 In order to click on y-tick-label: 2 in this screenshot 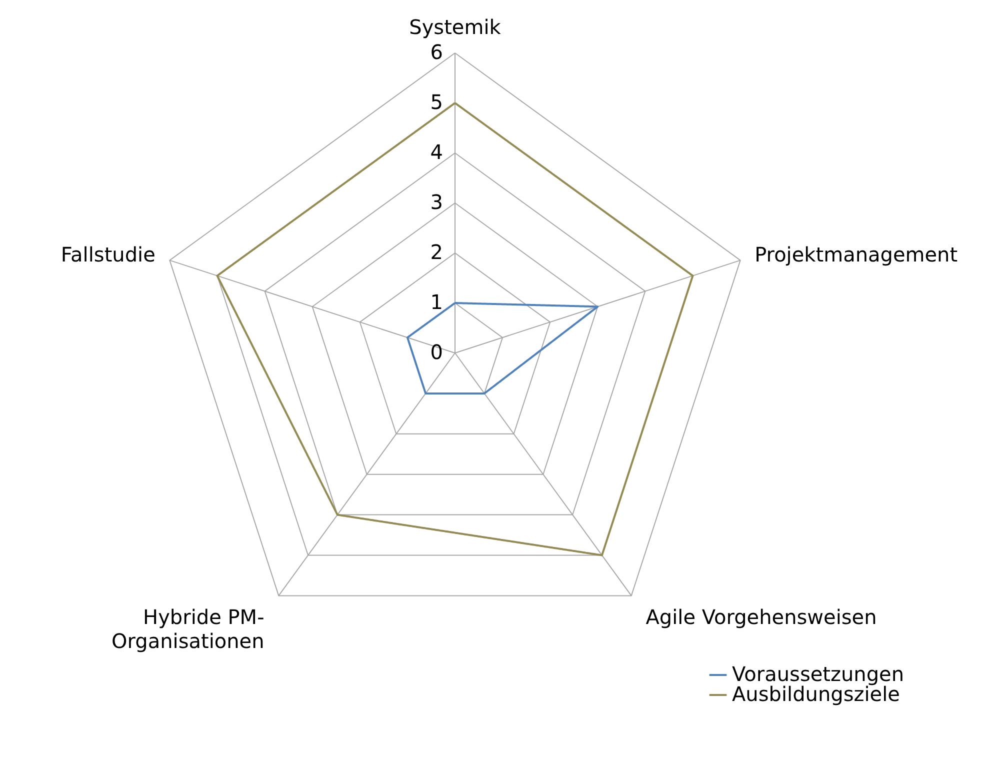, I will do `click(436, 252)`.